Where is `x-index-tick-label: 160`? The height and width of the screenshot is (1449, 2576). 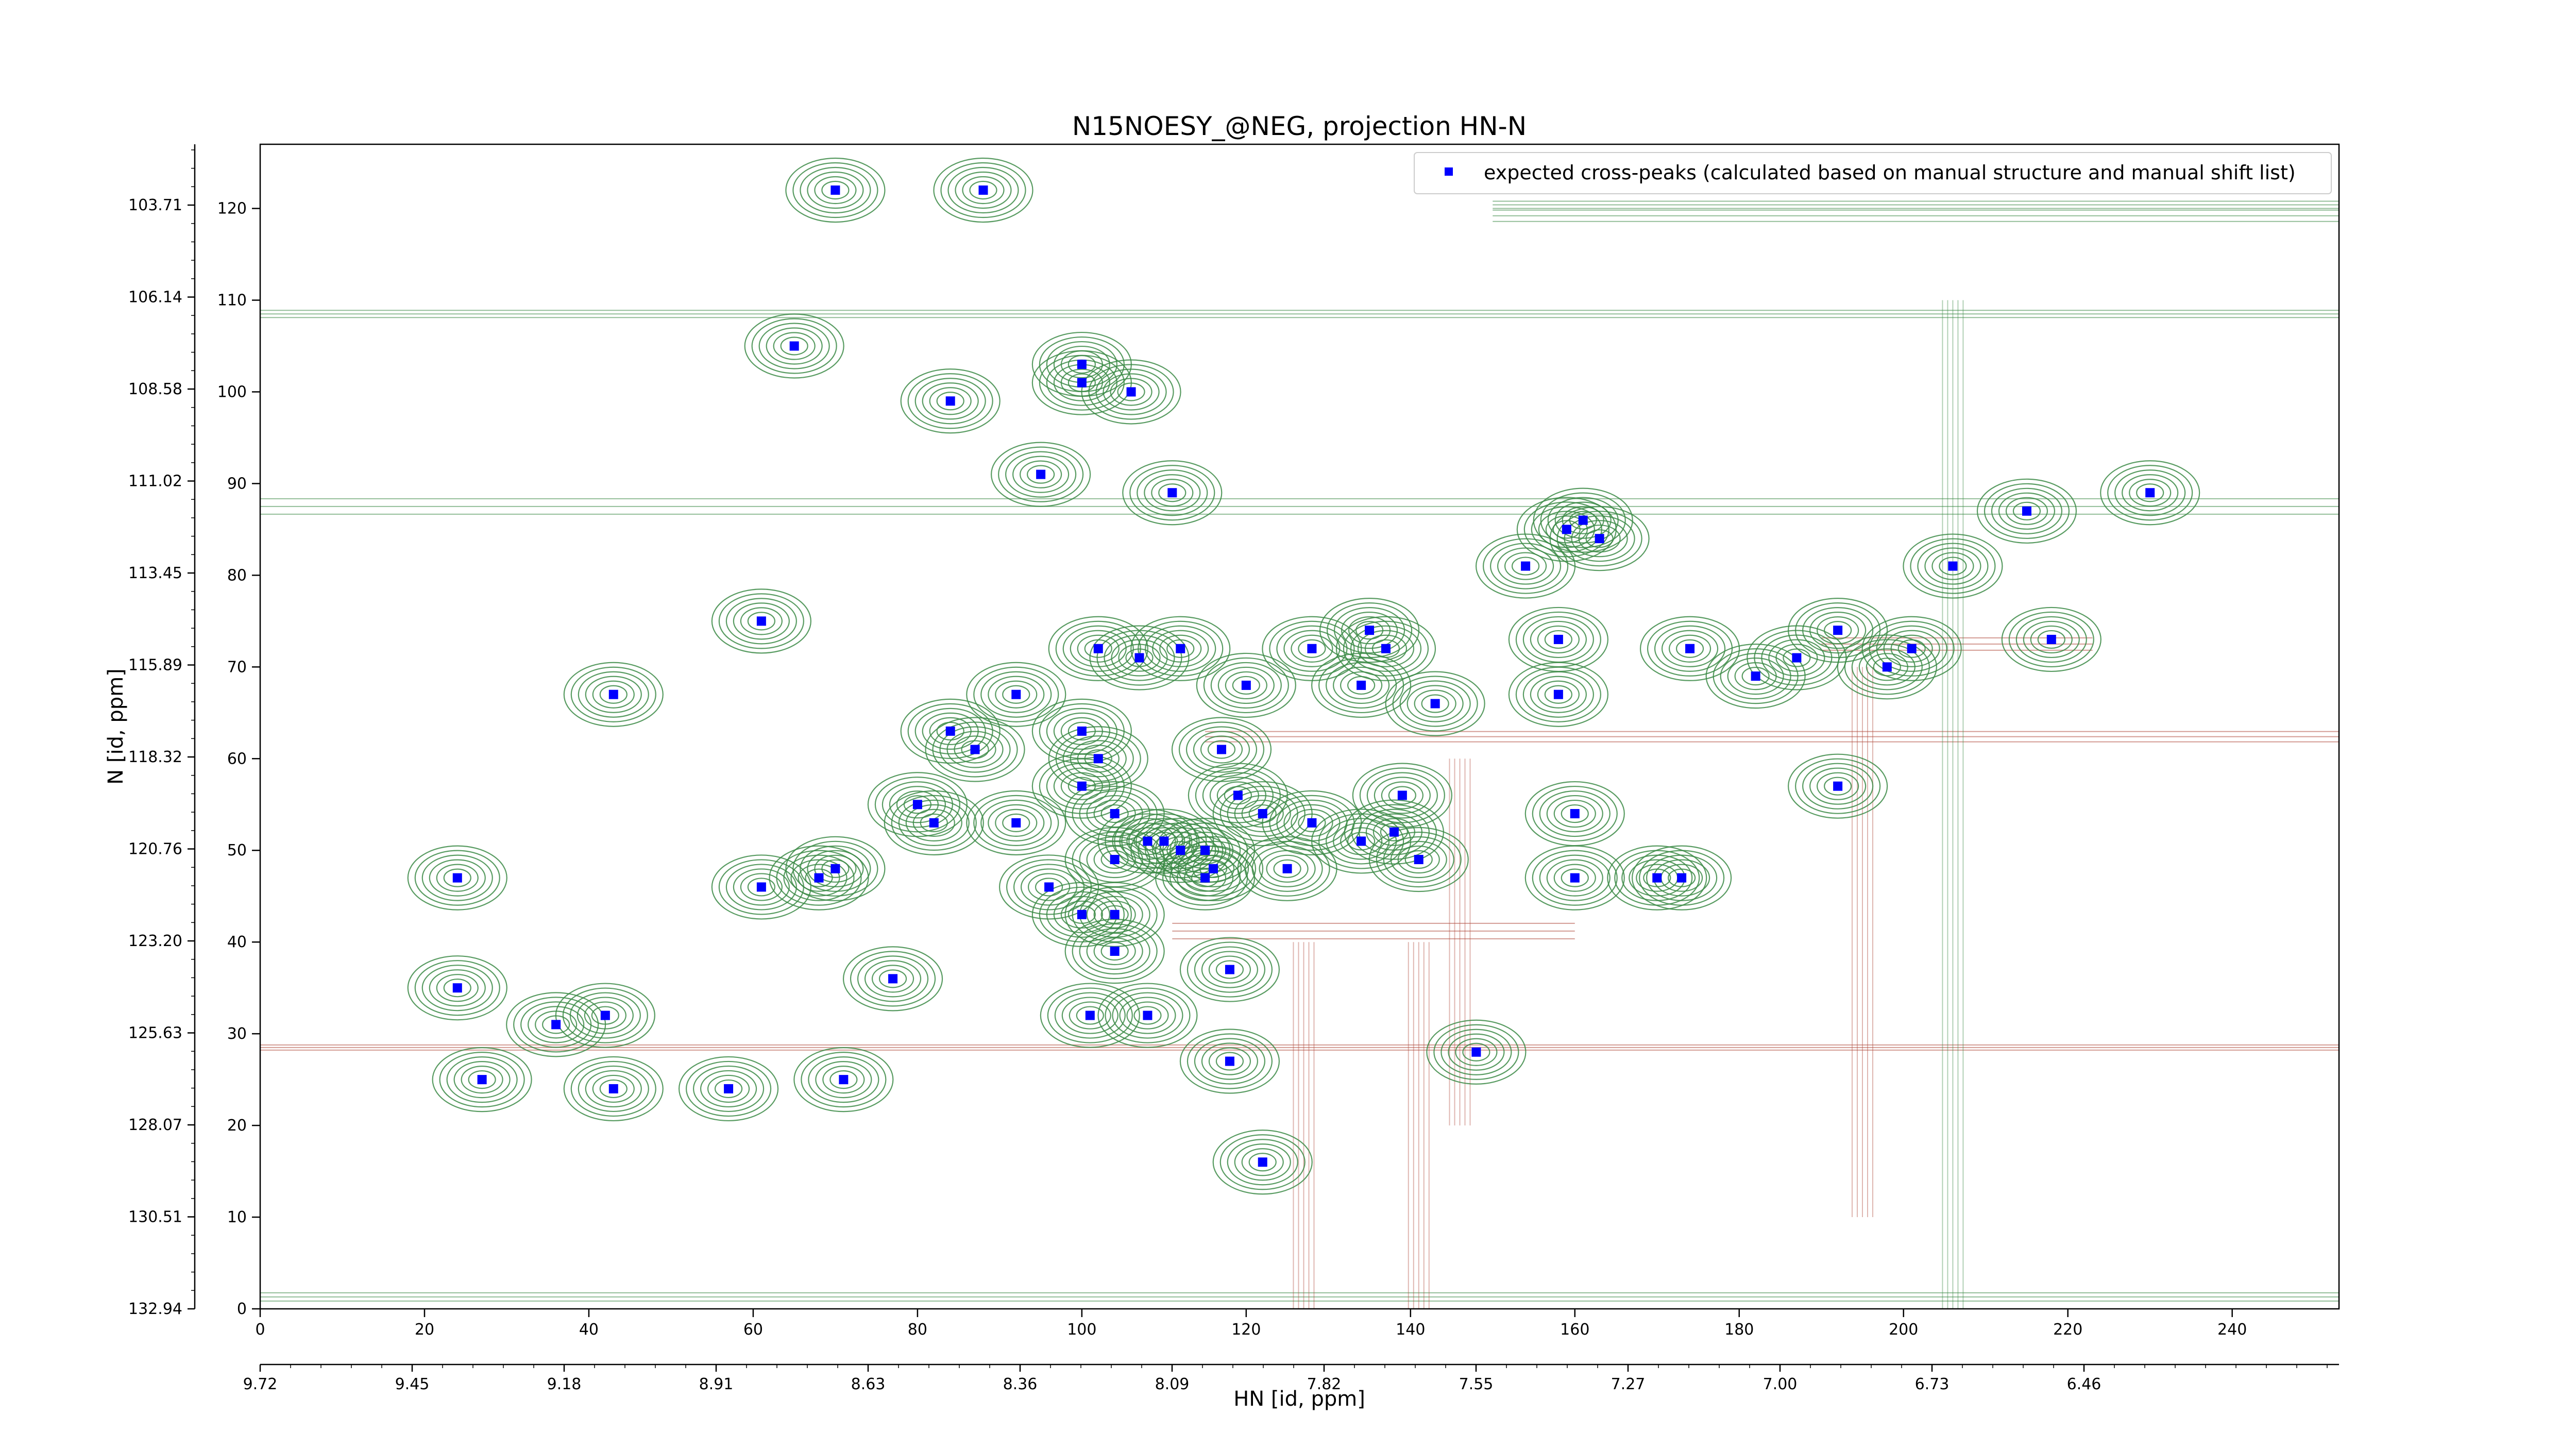 x-index-tick-label: 160 is located at coordinates (1574, 1330).